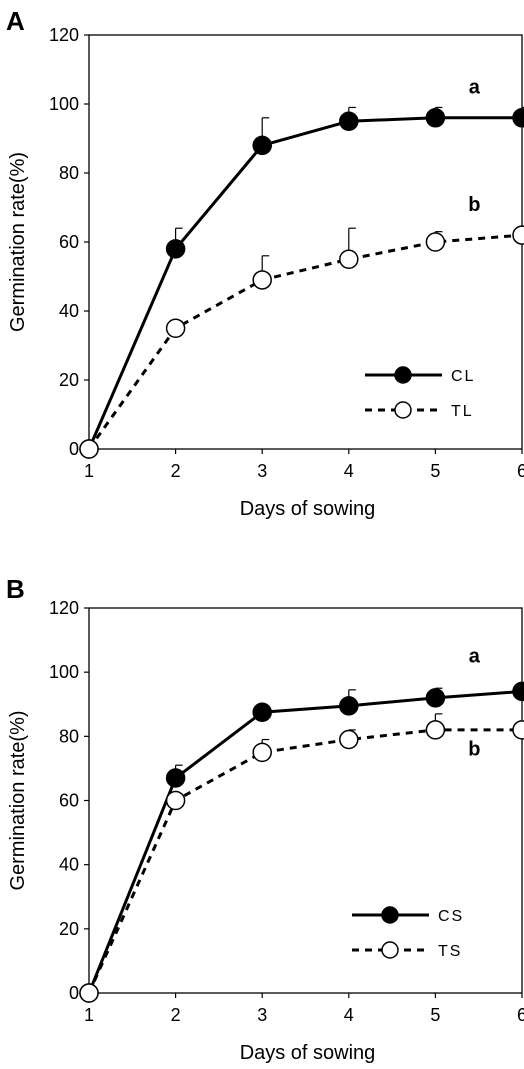 Image resolution: width=524 pixels, height=1069 pixels. Describe the element at coordinates (403, 410) in the screenshot. I see `legend-marker-tl` at that location.